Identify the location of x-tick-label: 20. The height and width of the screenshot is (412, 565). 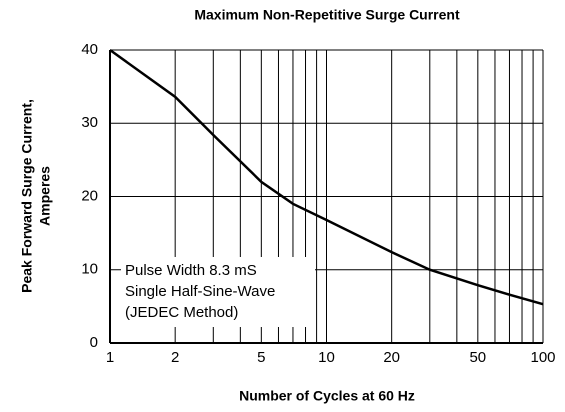
(391, 357).